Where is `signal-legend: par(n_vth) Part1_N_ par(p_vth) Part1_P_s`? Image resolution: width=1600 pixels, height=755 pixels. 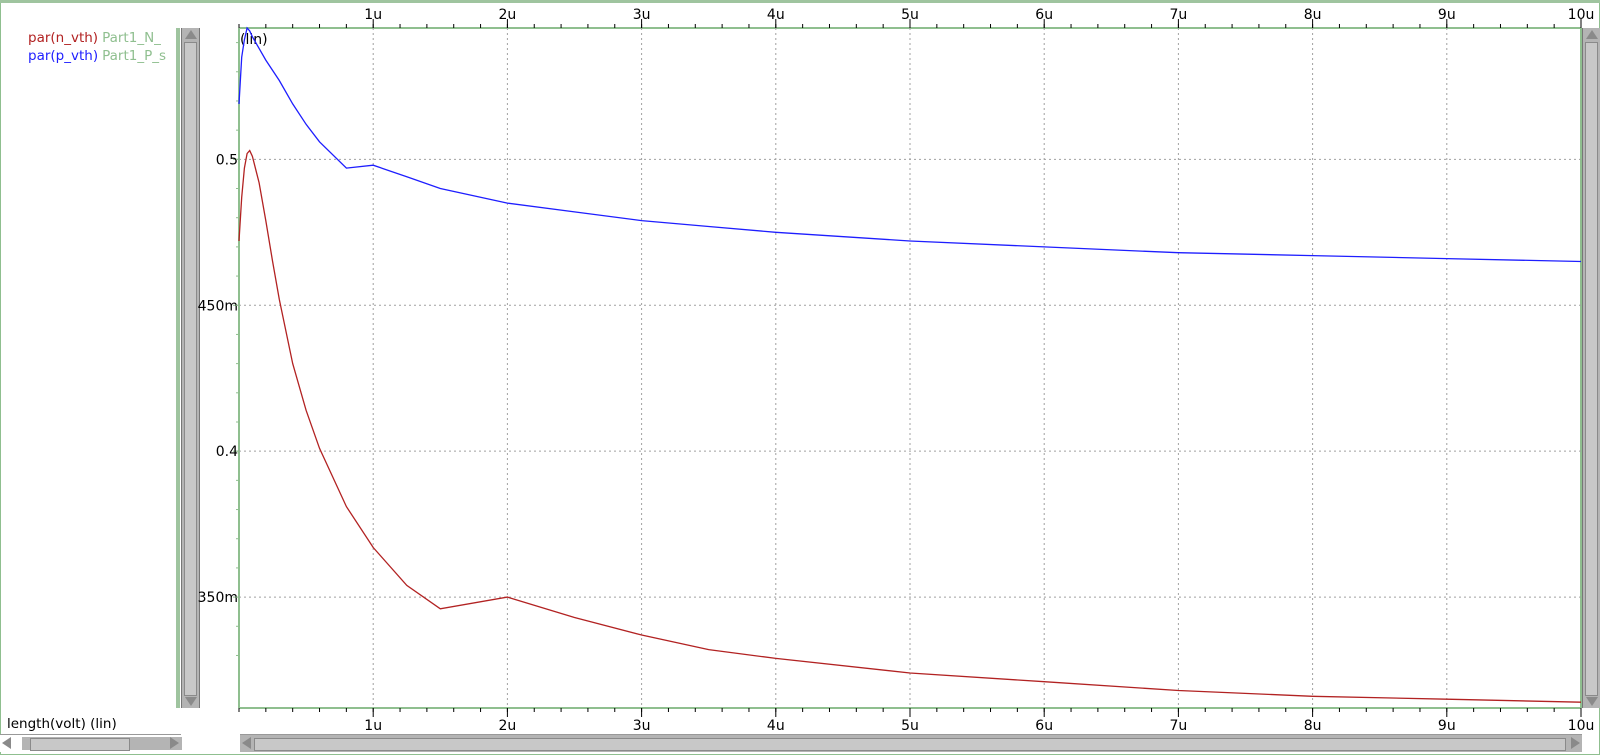
signal-legend: par(n_vth) Part1_N_ par(p_vth) Part1_P_s is located at coordinates (88, 368).